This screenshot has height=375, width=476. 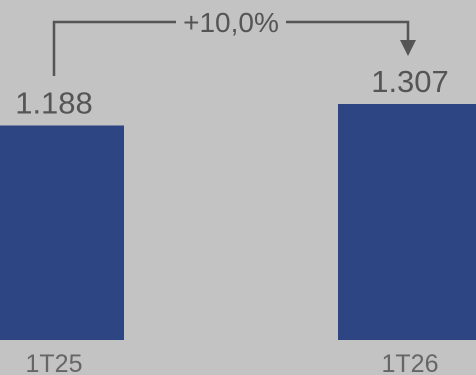 What do you see at coordinates (410, 81) in the screenshot?
I see `value-label-1T26: 1.307` at bounding box center [410, 81].